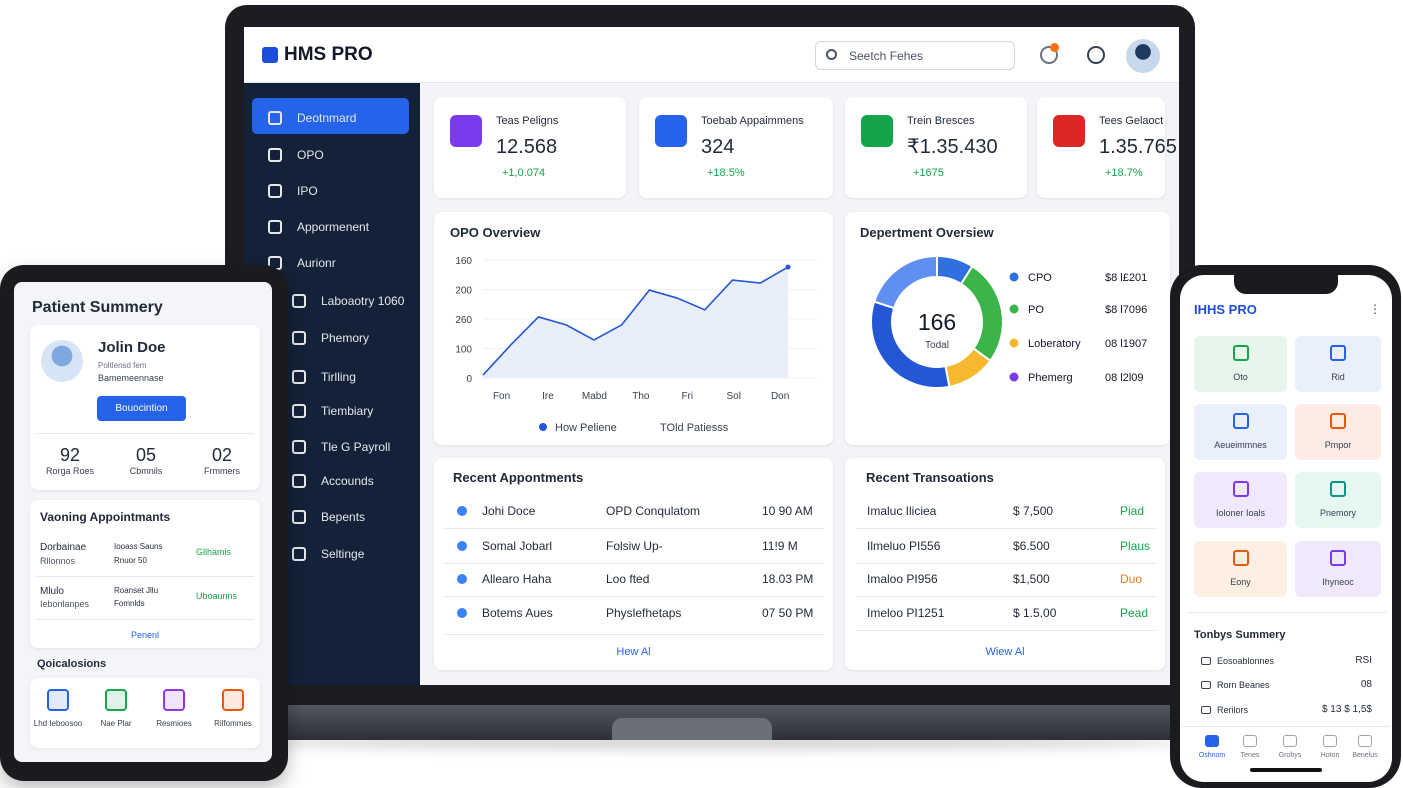 The height and width of the screenshot is (788, 1403). I want to click on time: 18.03 PM, so click(788, 579).